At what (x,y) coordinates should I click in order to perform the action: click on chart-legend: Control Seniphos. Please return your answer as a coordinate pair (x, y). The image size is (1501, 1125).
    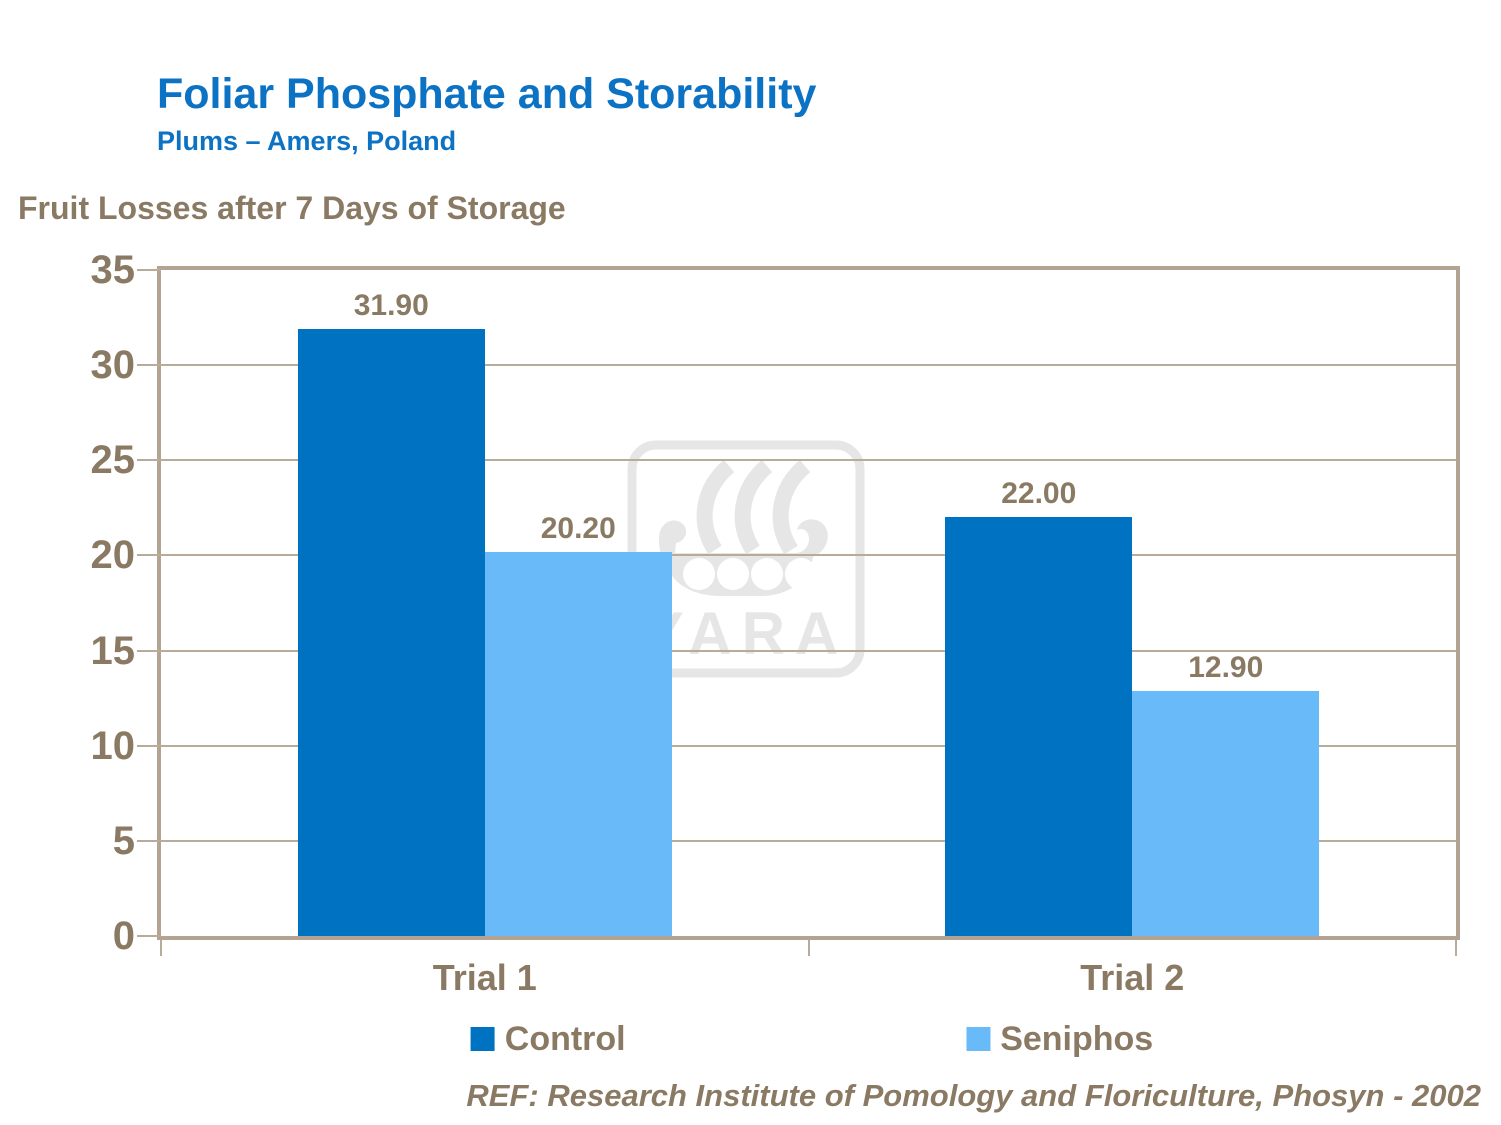
    Looking at the image, I should click on (808, 1045).